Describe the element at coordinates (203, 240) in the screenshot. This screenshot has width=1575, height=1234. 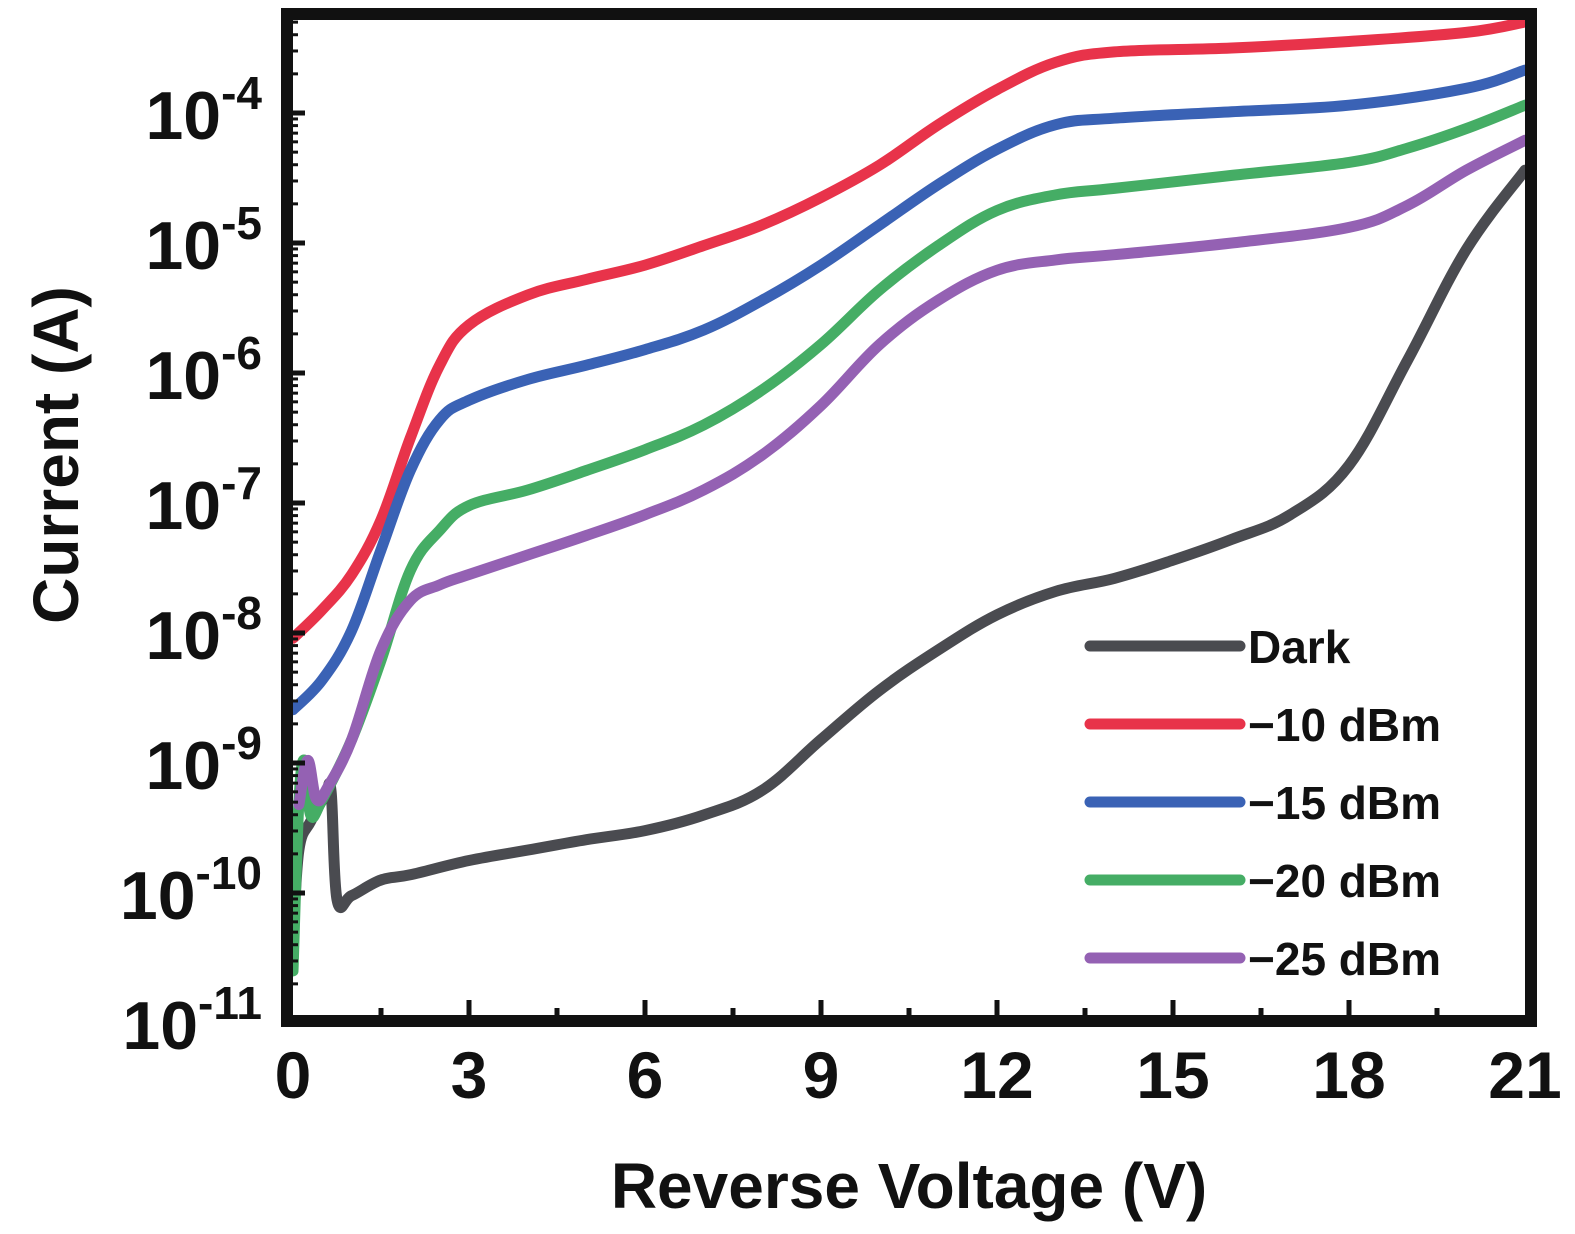
I see `y-tick-label: 10⁻⁵` at that location.